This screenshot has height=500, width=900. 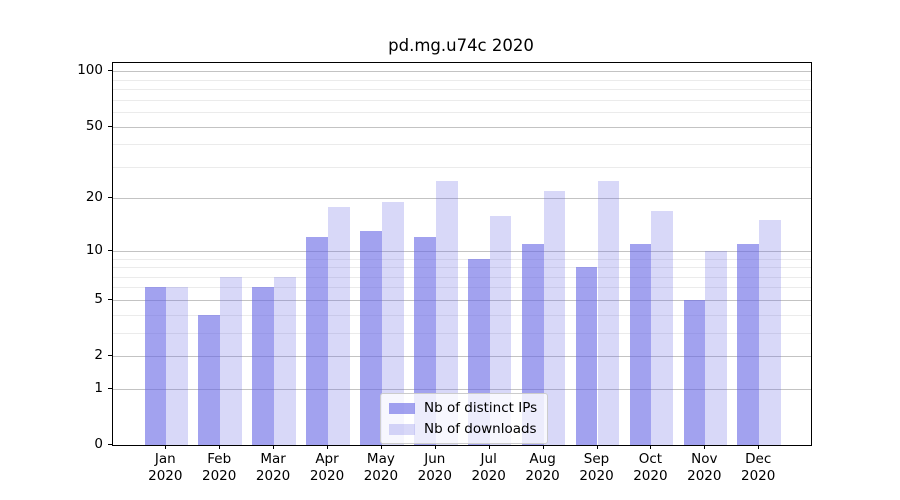 What do you see at coordinates (662, 327) in the screenshot?
I see `bar-downloads-oct` at bounding box center [662, 327].